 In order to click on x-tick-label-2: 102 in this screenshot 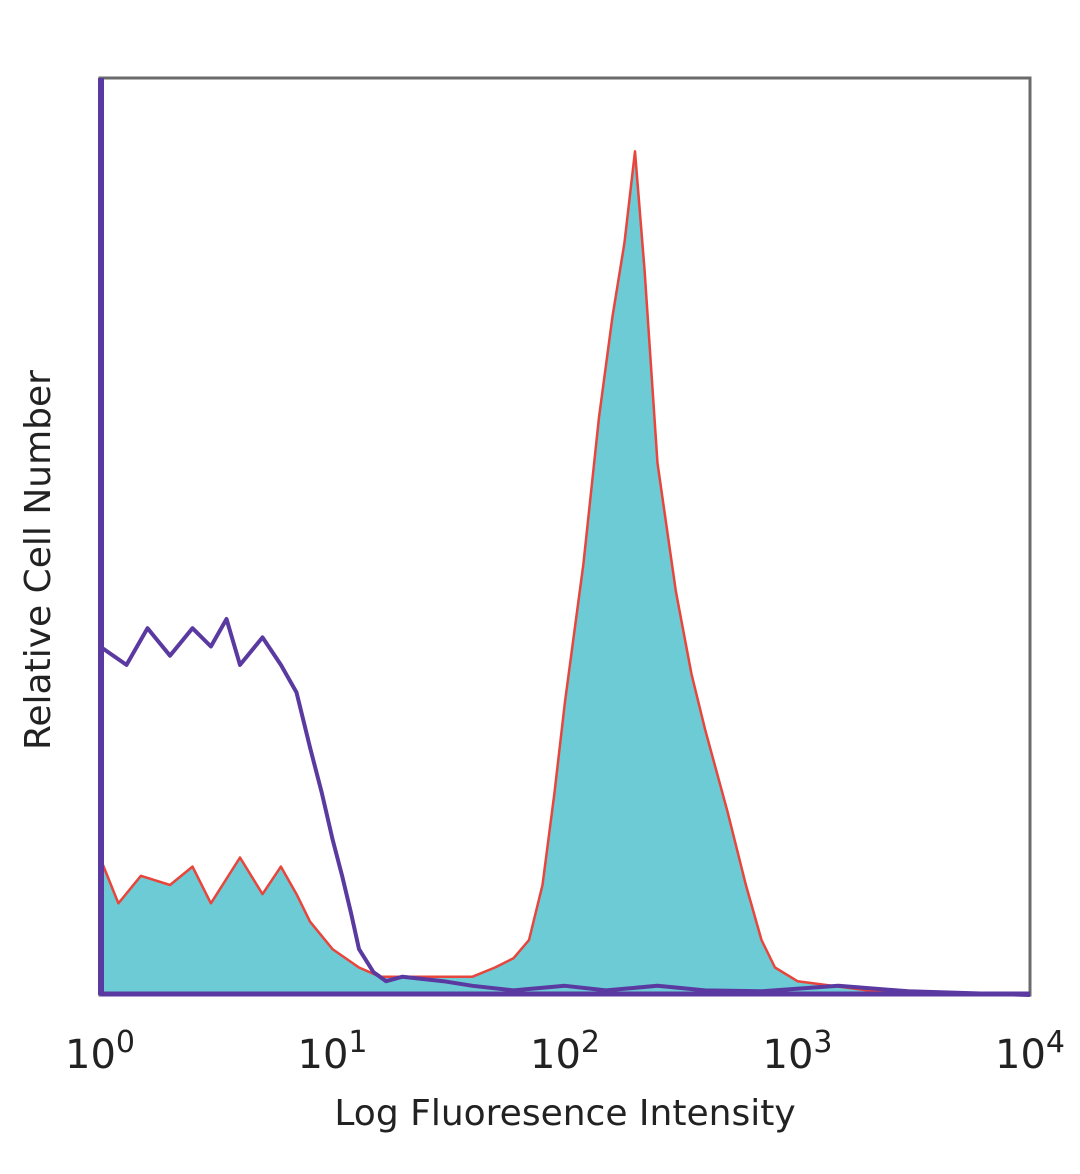, I will do `click(565, 1051)`.